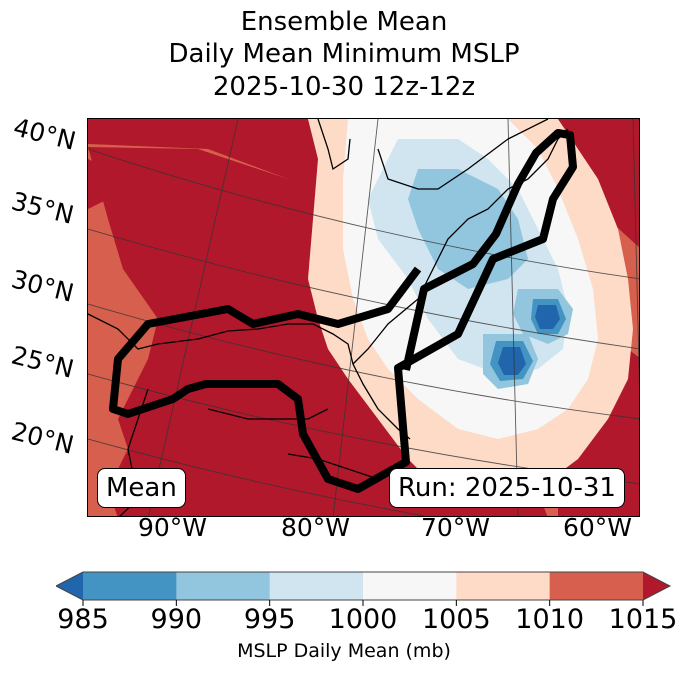 The image size is (688, 674). I want to click on colorbar, so click(364, 588).